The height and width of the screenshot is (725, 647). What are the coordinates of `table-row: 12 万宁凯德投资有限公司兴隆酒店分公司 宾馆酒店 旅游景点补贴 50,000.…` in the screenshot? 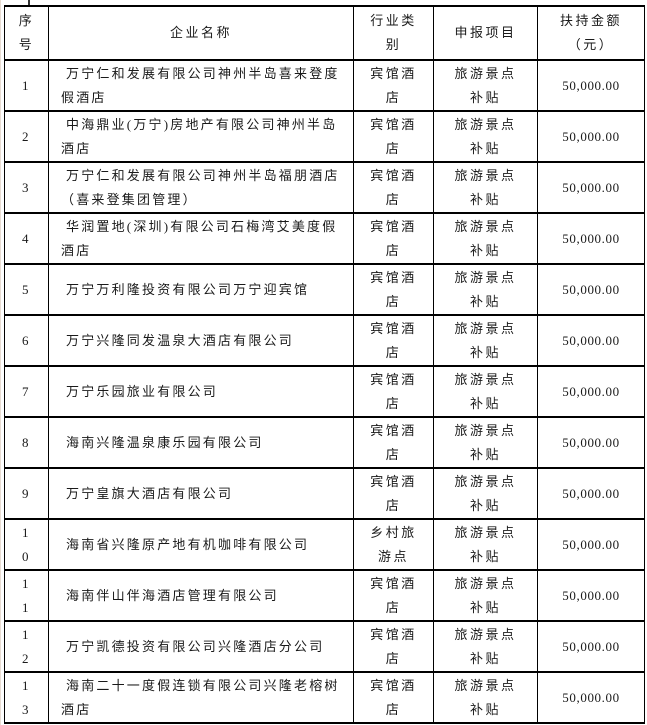 It's located at (324, 646).